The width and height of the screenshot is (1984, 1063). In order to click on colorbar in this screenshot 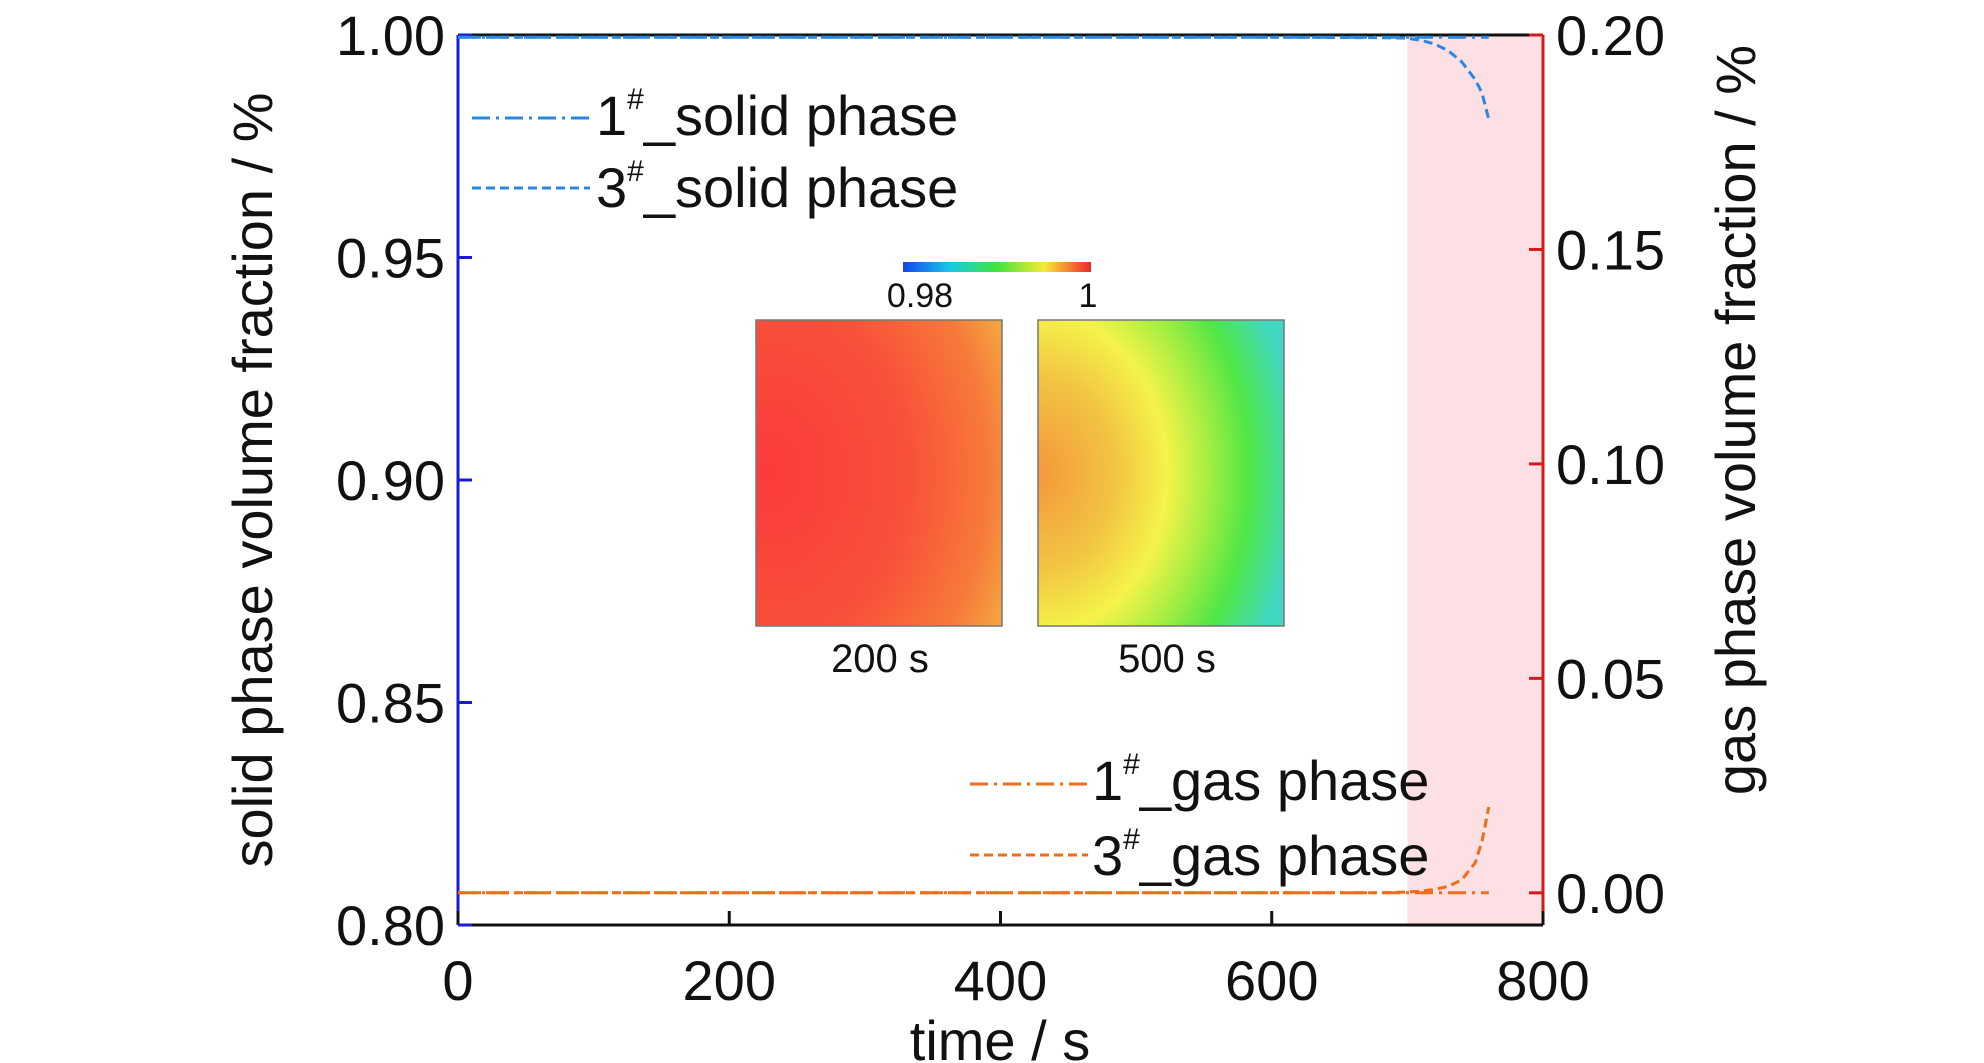, I will do `click(997, 267)`.